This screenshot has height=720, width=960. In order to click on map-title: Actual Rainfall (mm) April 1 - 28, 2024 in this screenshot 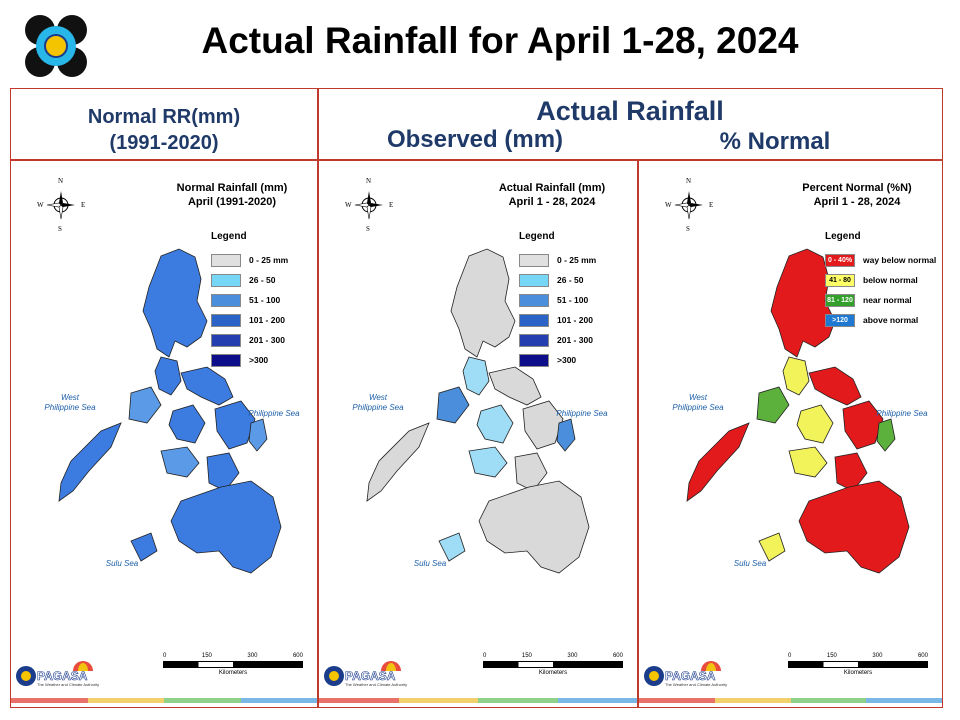, I will do `click(552, 195)`.